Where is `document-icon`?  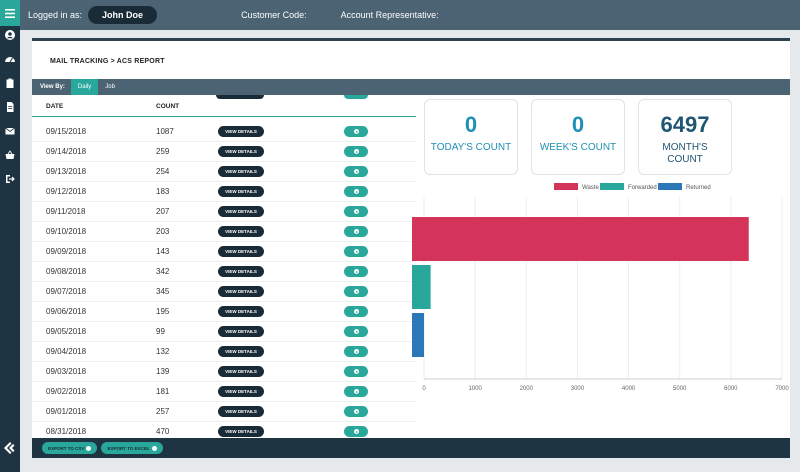
document-icon is located at coordinates (10, 107).